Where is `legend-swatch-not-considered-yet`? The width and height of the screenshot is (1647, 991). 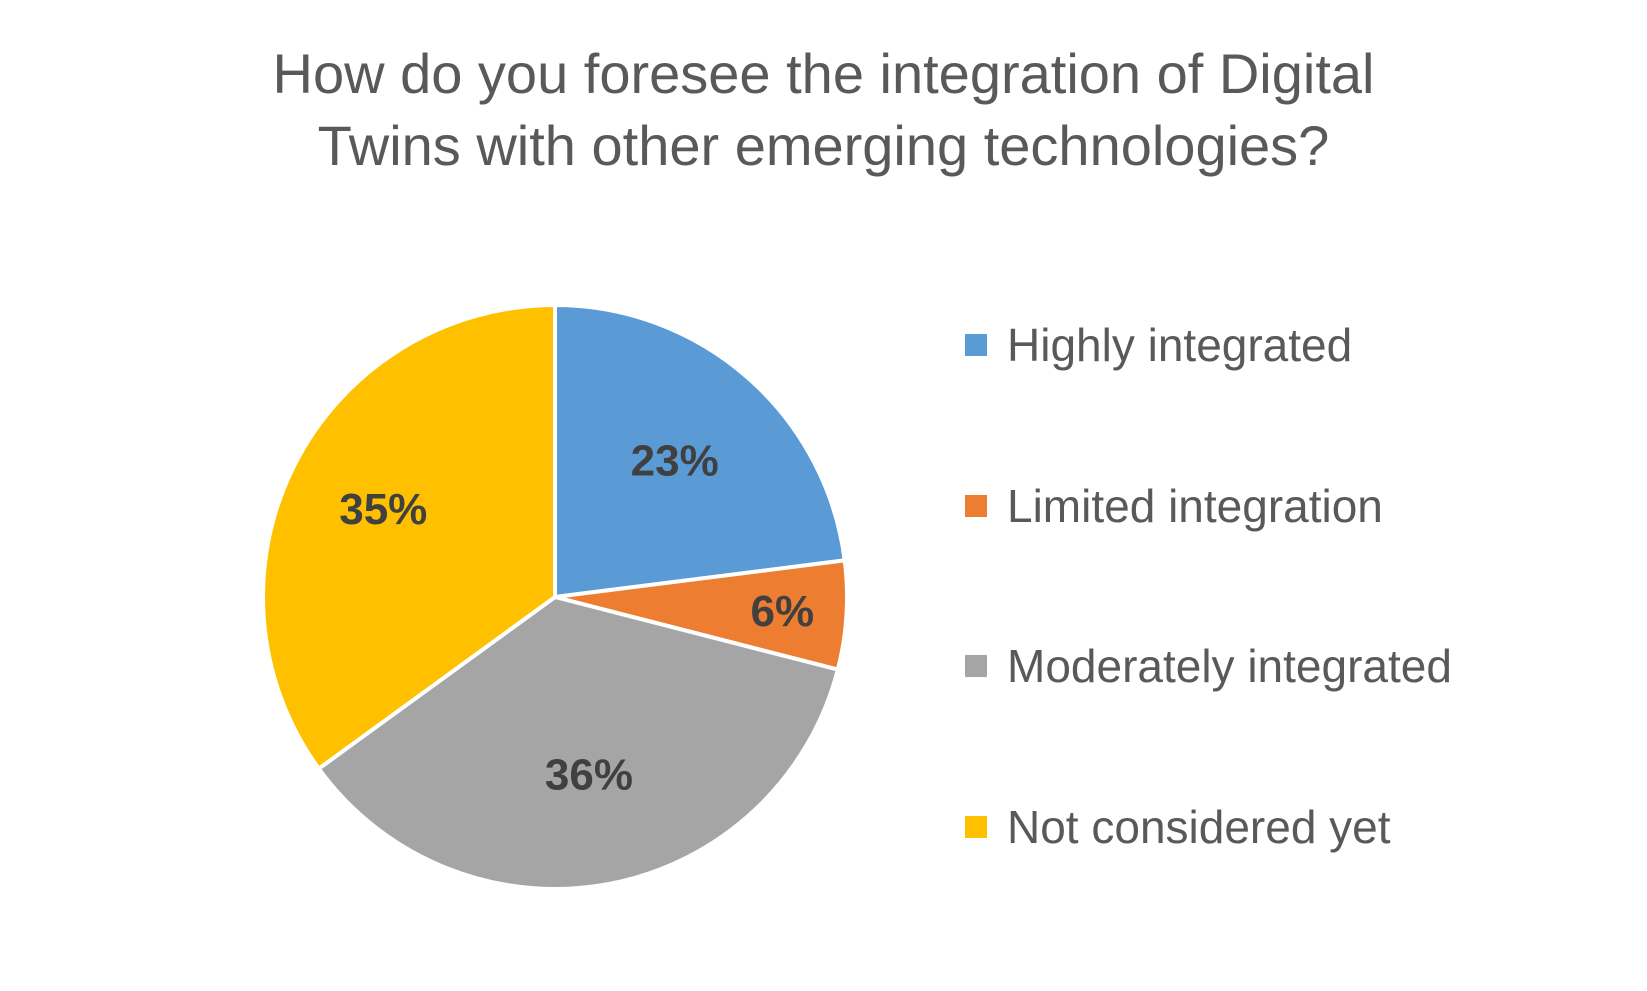
legend-swatch-not-considered-yet is located at coordinates (976, 827).